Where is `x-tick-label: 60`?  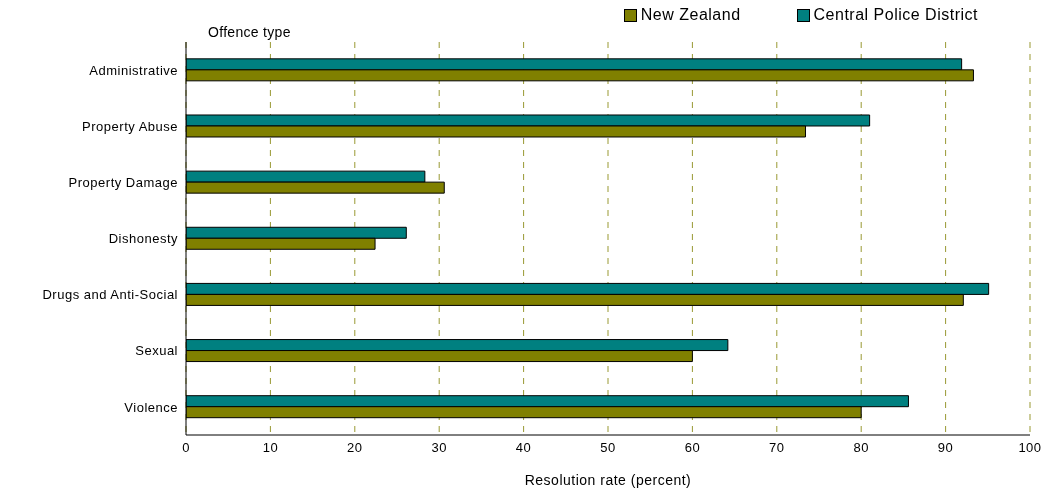
x-tick-label: 60 is located at coordinates (692, 448).